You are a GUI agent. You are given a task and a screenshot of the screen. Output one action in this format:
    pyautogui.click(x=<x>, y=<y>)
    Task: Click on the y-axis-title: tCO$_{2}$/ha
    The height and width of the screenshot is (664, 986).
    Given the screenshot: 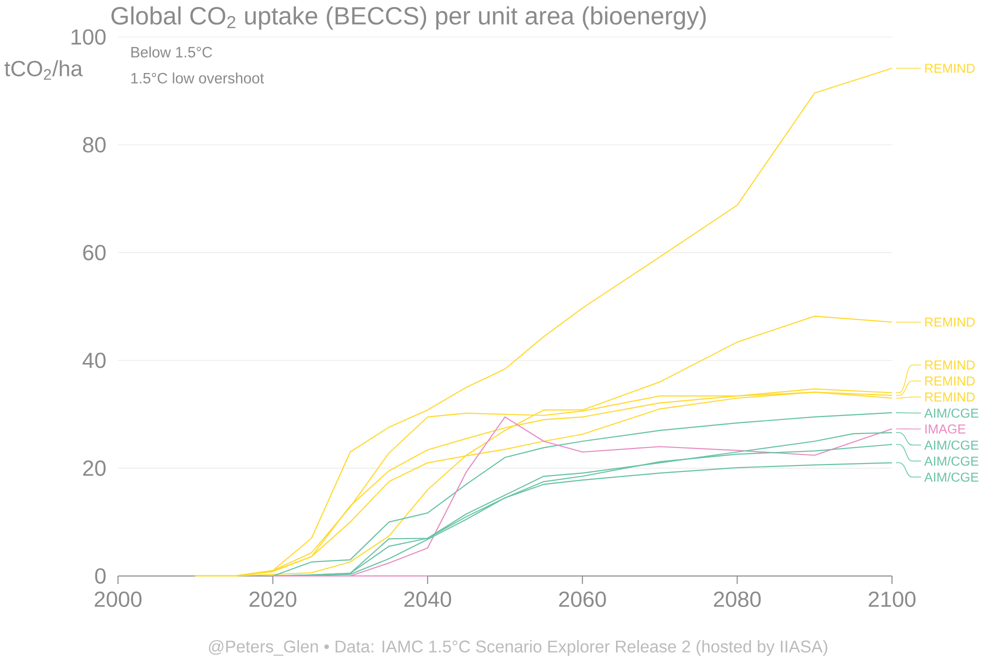 What is the action you would take?
    pyautogui.click(x=43, y=70)
    